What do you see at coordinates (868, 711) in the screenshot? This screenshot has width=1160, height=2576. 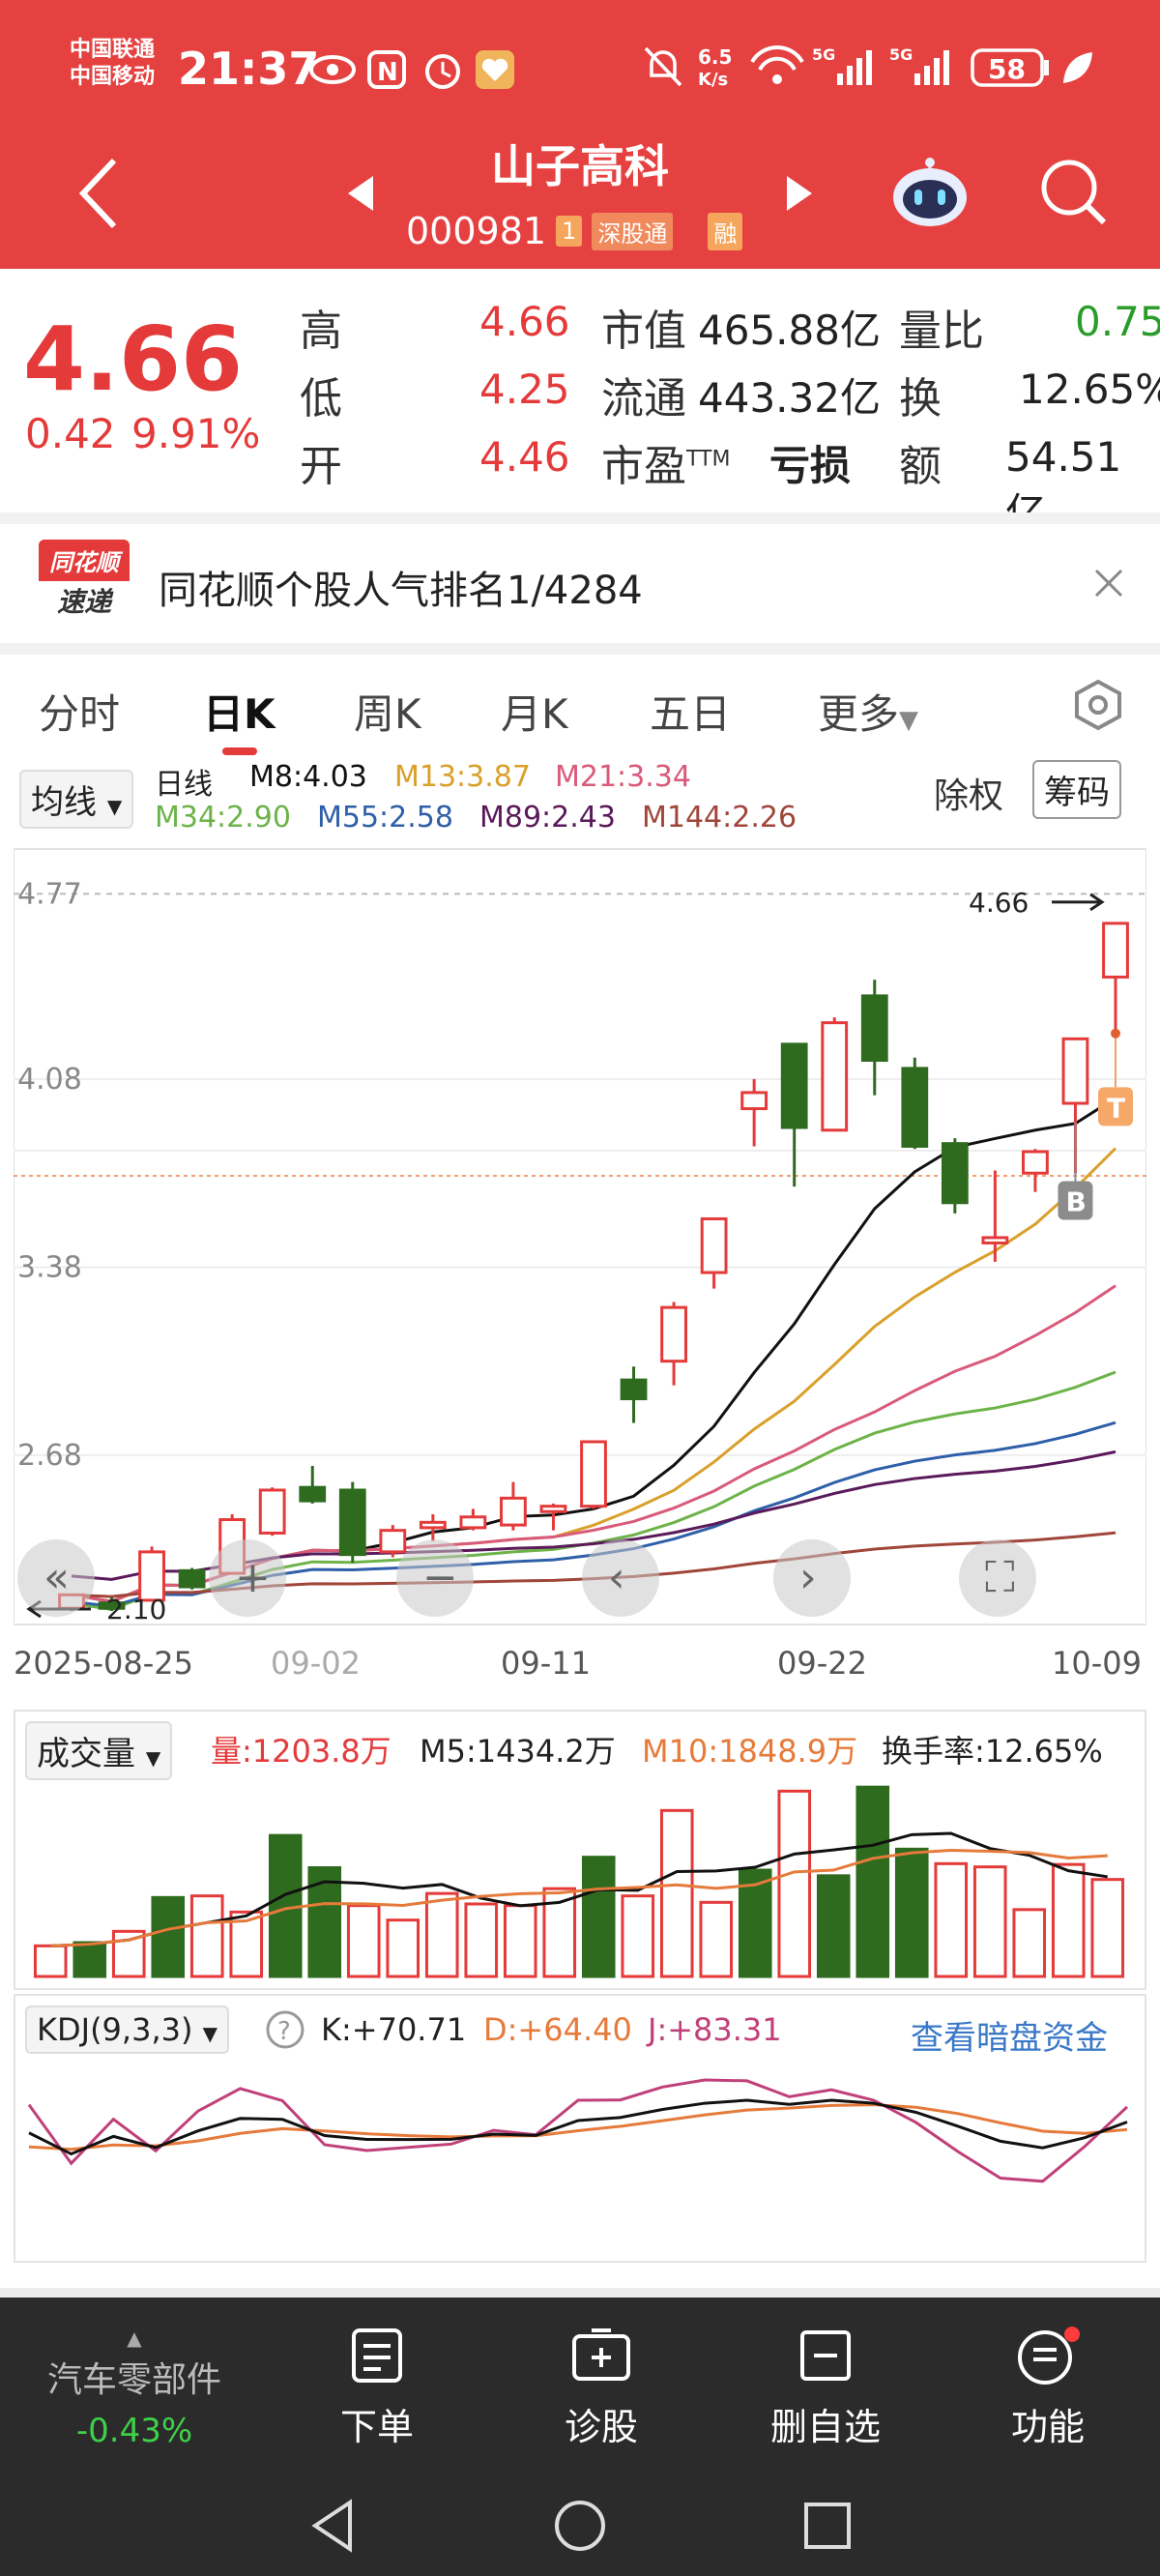 I see `tab-more: 更多▼` at bounding box center [868, 711].